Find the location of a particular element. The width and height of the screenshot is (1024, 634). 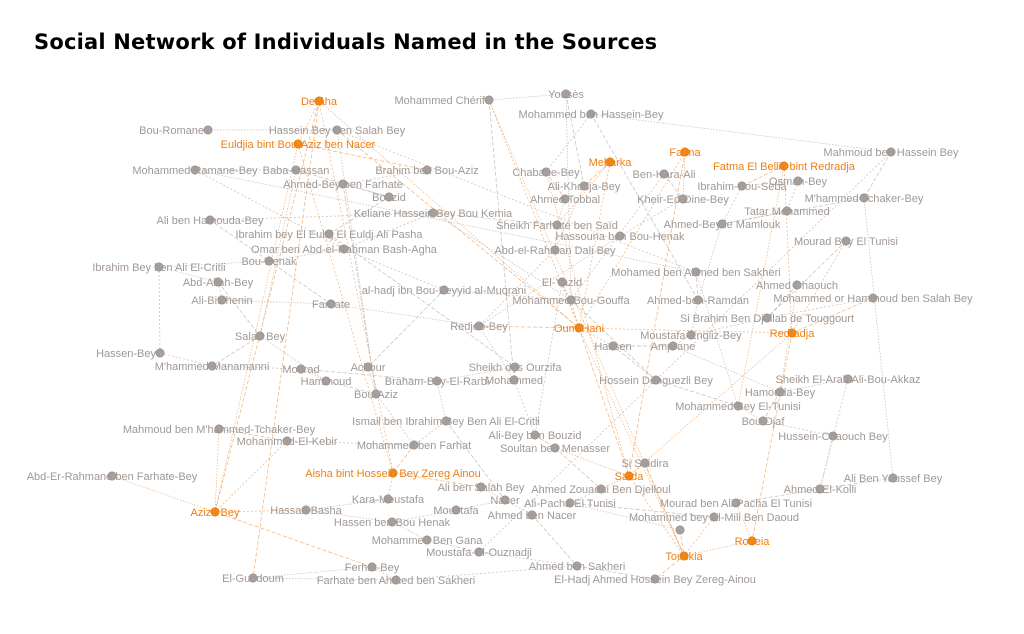

node-n31: Hassouna ben Bou-Henak is located at coordinates (620, 237).